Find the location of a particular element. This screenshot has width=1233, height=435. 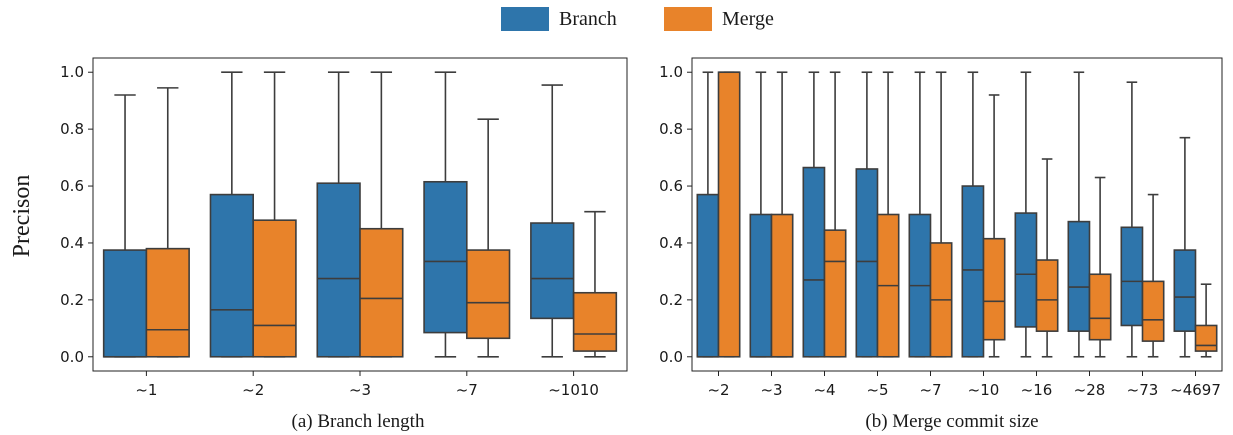

x-tick-label: ~73 is located at coordinates (1143, 390).